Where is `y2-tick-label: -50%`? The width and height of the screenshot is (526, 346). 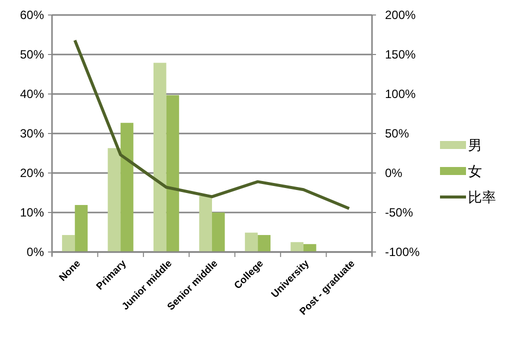 y2-tick-label: -50% is located at coordinates (399, 213).